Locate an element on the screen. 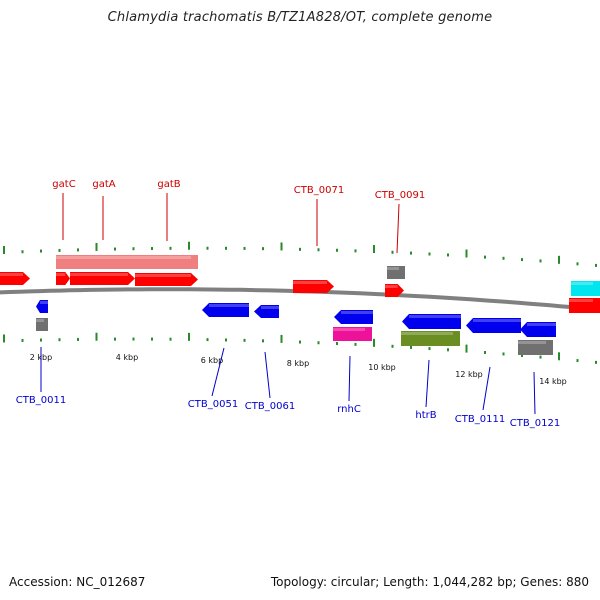  gene-label-gatc: gatC is located at coordinates (63, 184).